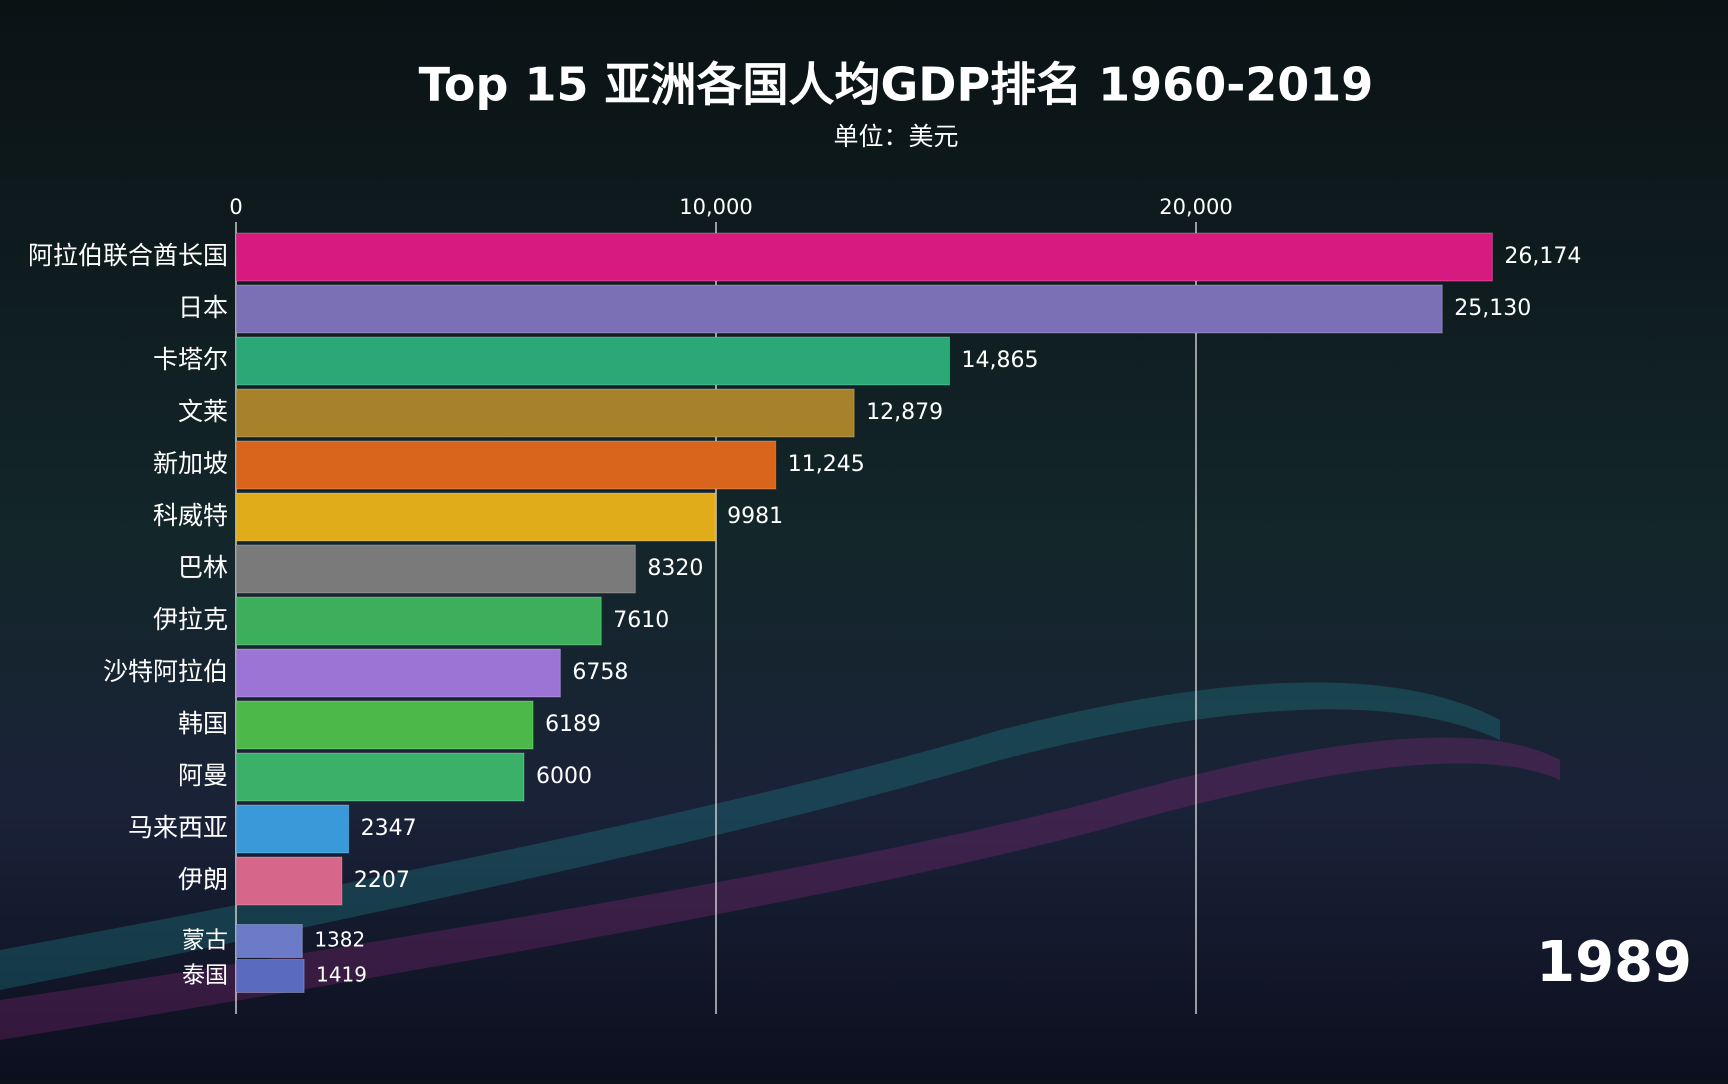 The height and width of the screenshot is (1084, 1728). I want to click on value-label: 26,174, so click(1542, 256).